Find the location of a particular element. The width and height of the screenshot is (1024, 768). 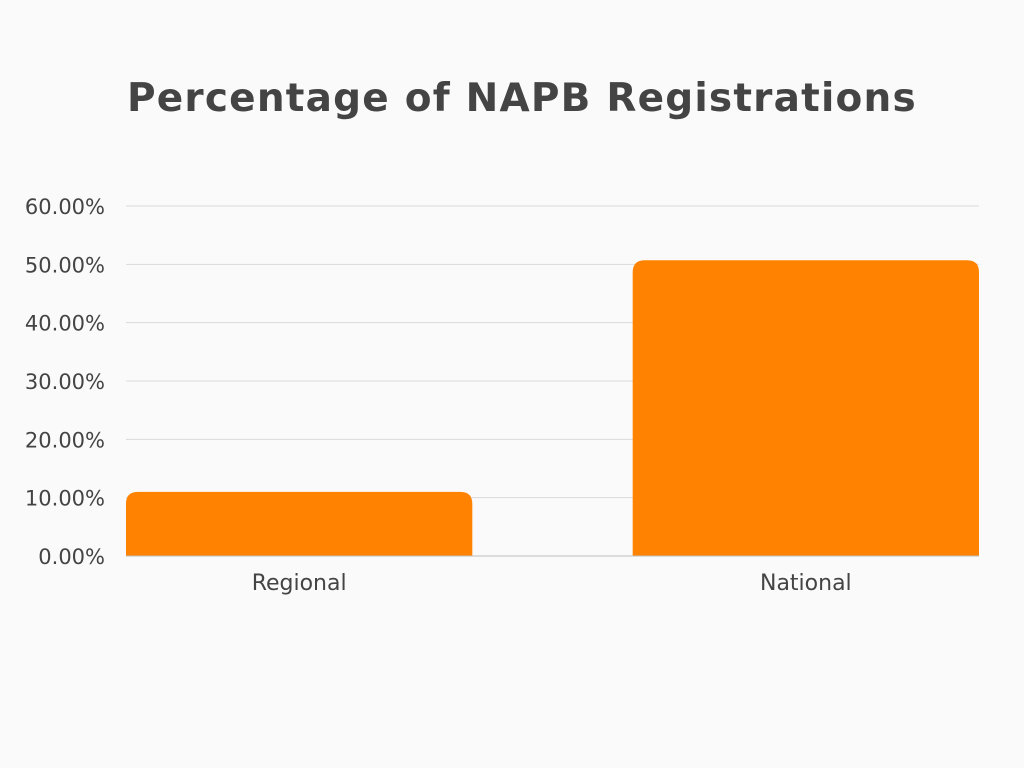

bar-national is located at coordinates (805, 408).